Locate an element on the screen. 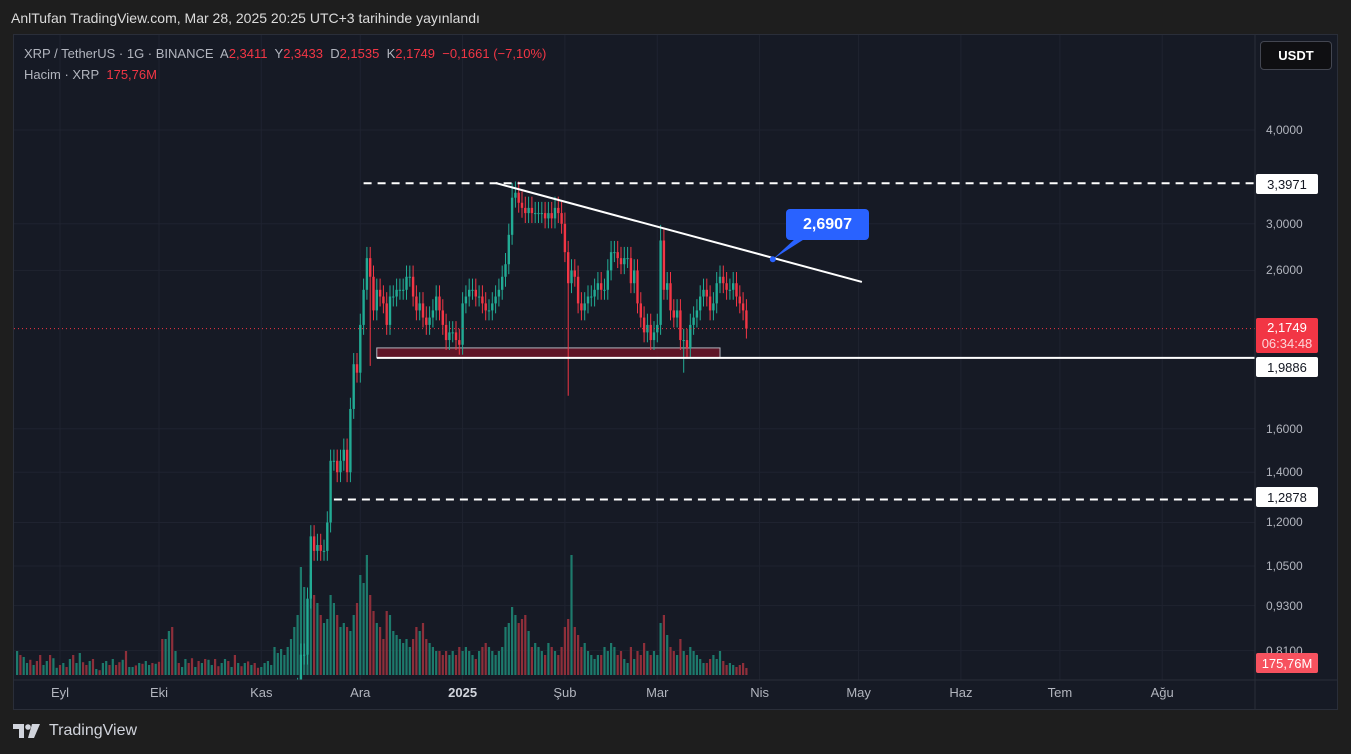 The image size is (1351, 754). time-tick-label: Ağu is located at coordinates (1162, 692).